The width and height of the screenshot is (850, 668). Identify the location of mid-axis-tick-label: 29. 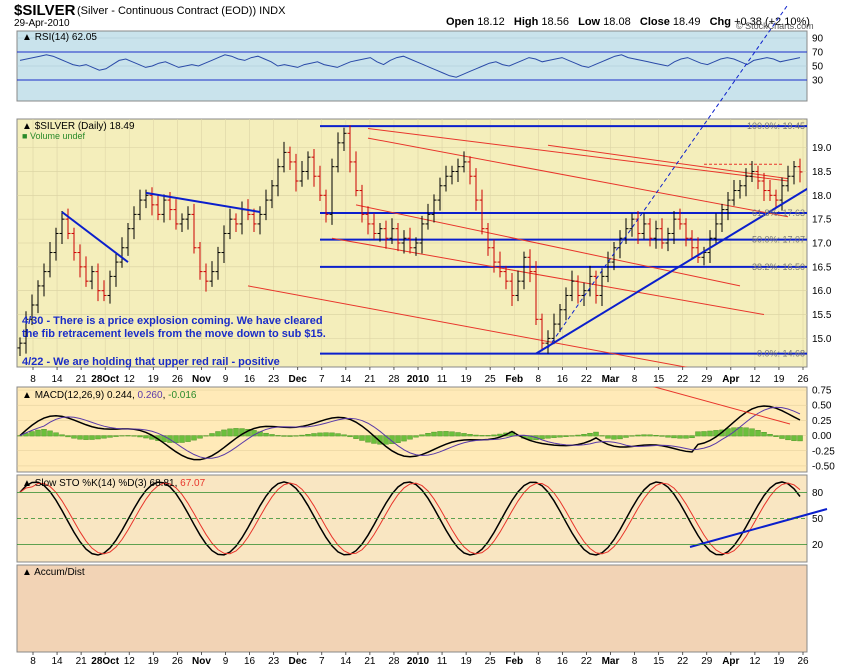
(707, 379).